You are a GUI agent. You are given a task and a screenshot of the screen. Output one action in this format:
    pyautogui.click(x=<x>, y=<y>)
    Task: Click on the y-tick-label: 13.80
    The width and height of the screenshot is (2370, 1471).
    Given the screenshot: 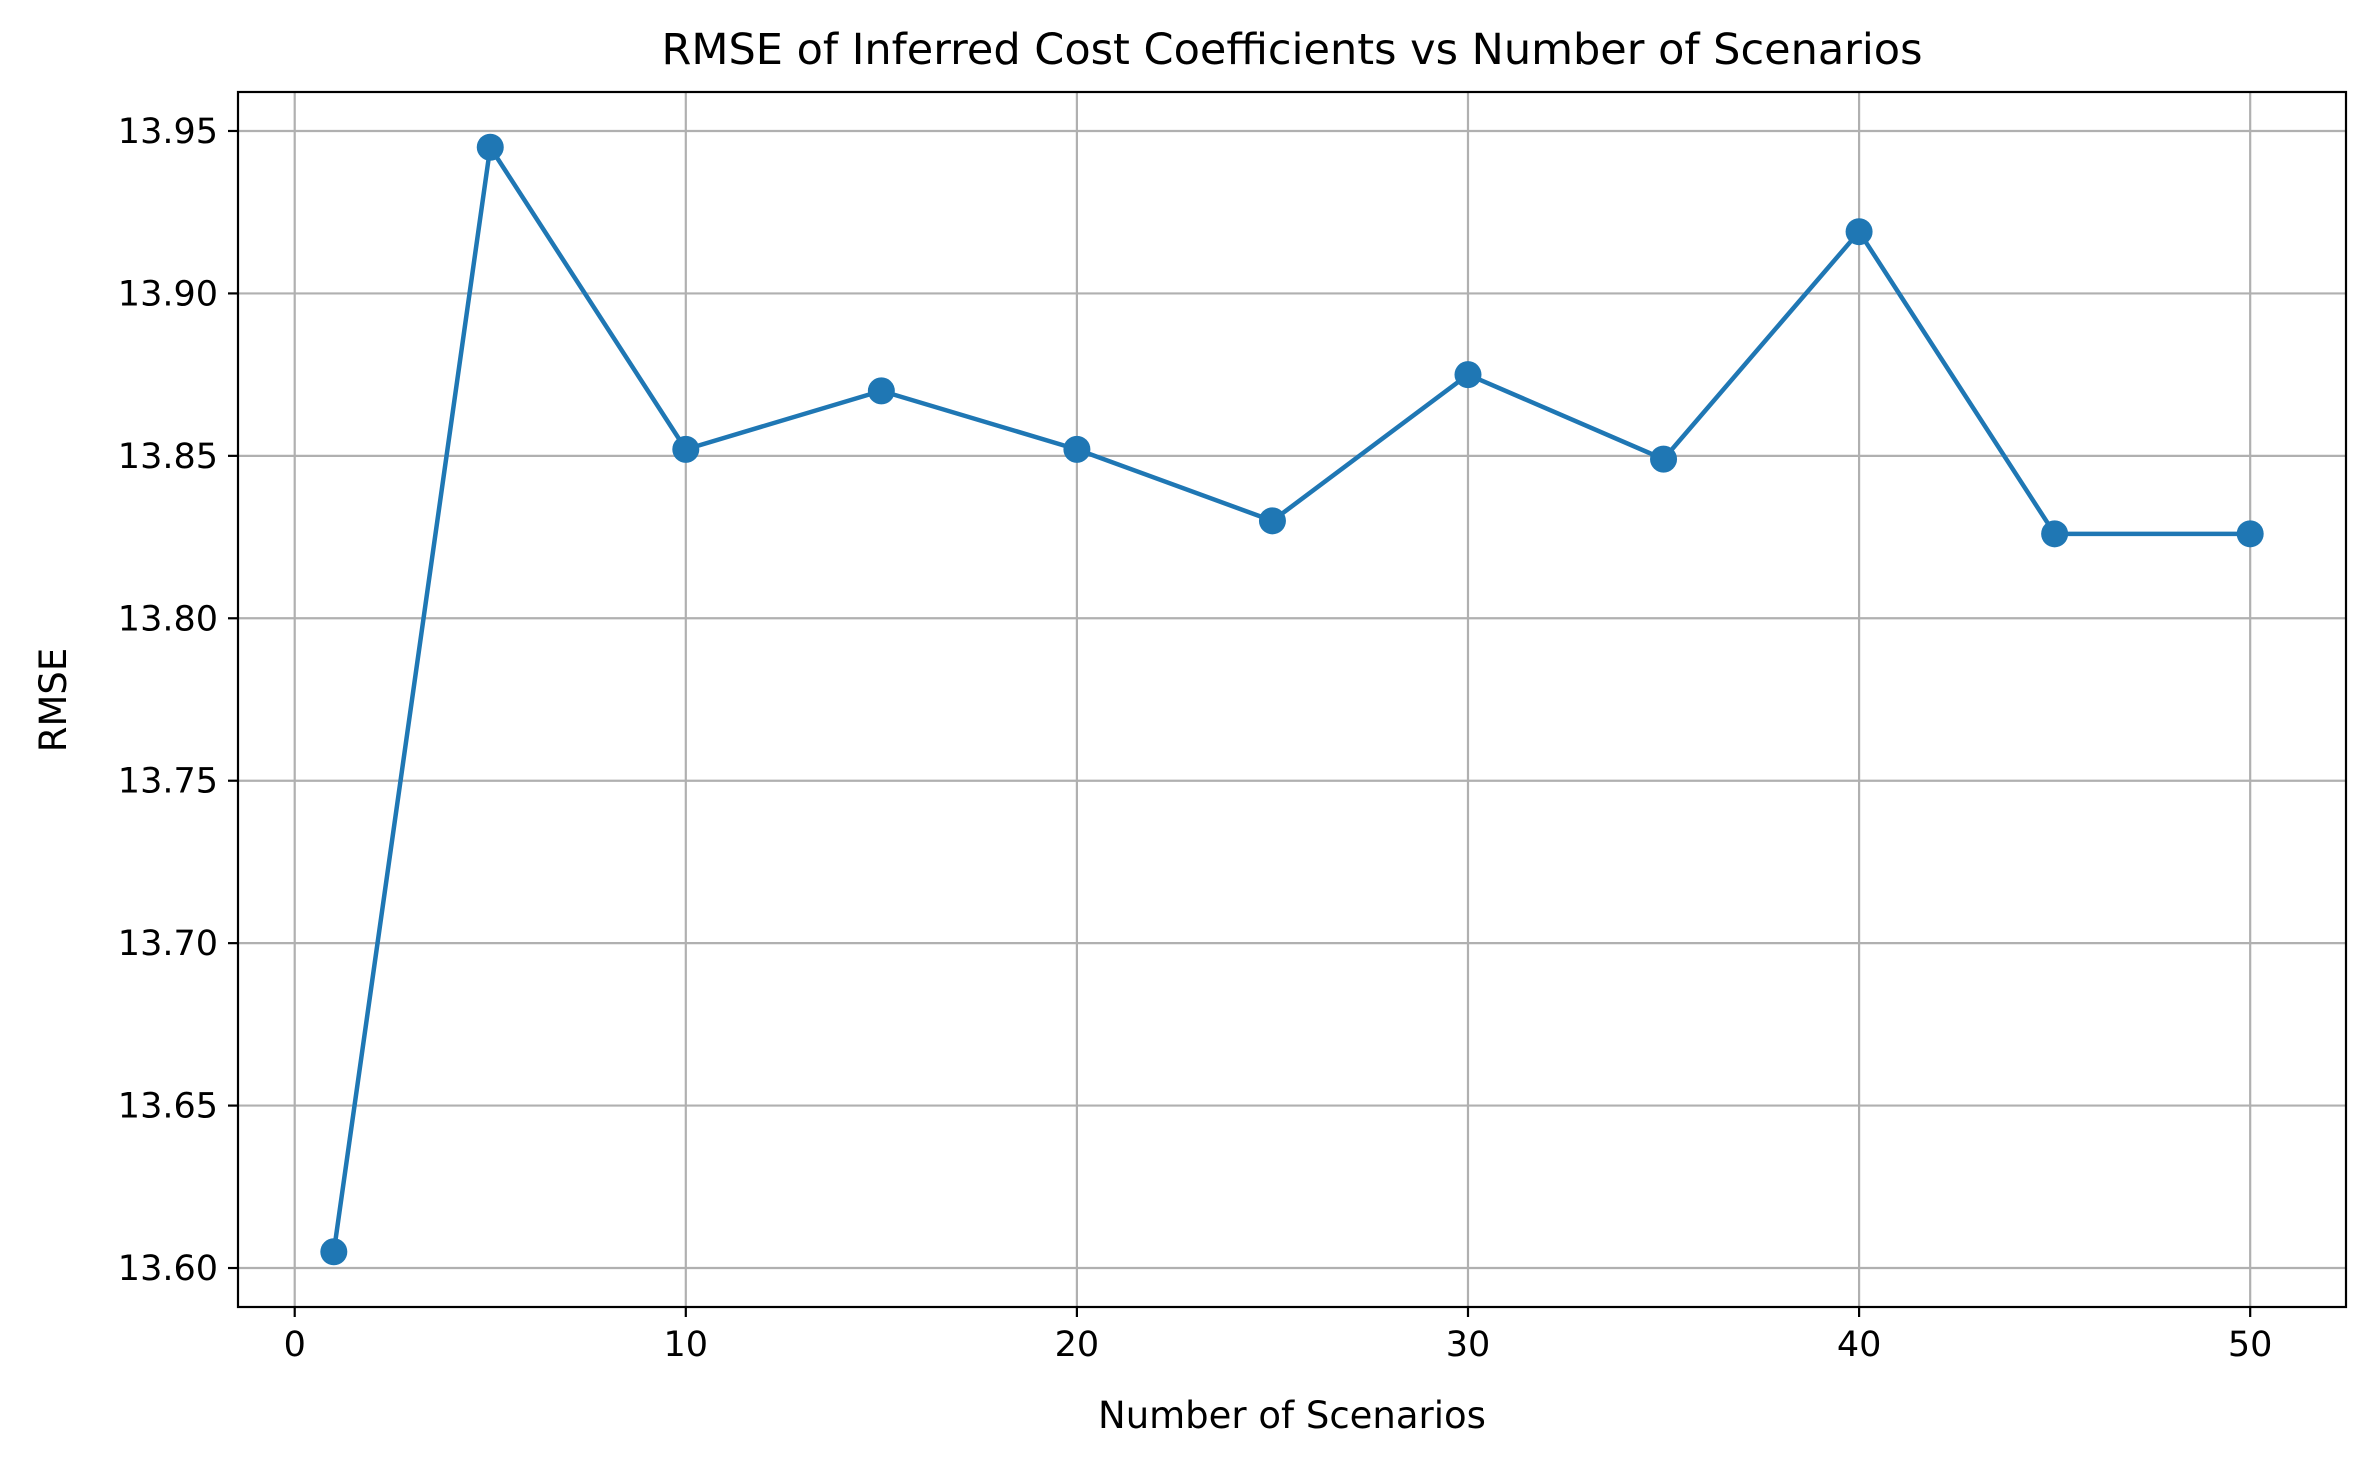 What is the action you would take?
    pyautogui.click(x=168, y=619)
    